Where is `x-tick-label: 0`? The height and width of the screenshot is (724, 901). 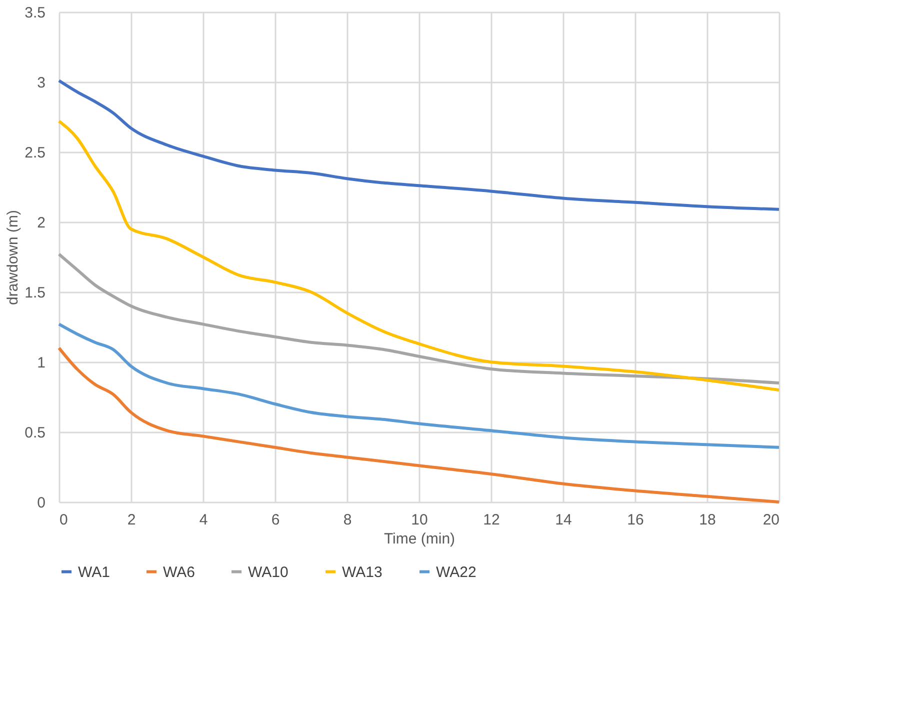 x-tick-label: 0 is located at coordinates (64, 520).